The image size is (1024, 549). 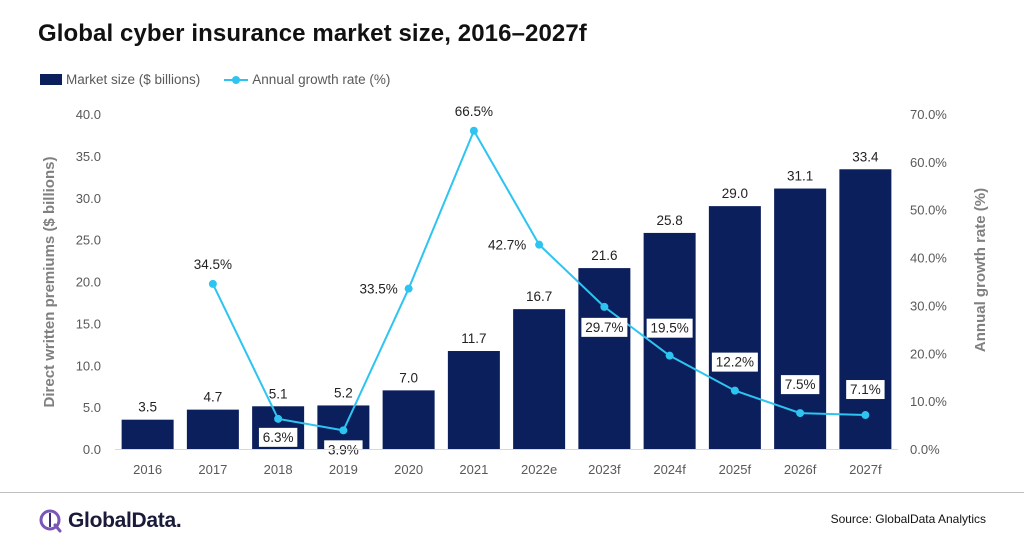 I want to click on y-right-tick-label: 0.0%, so click(x=925, y=449).